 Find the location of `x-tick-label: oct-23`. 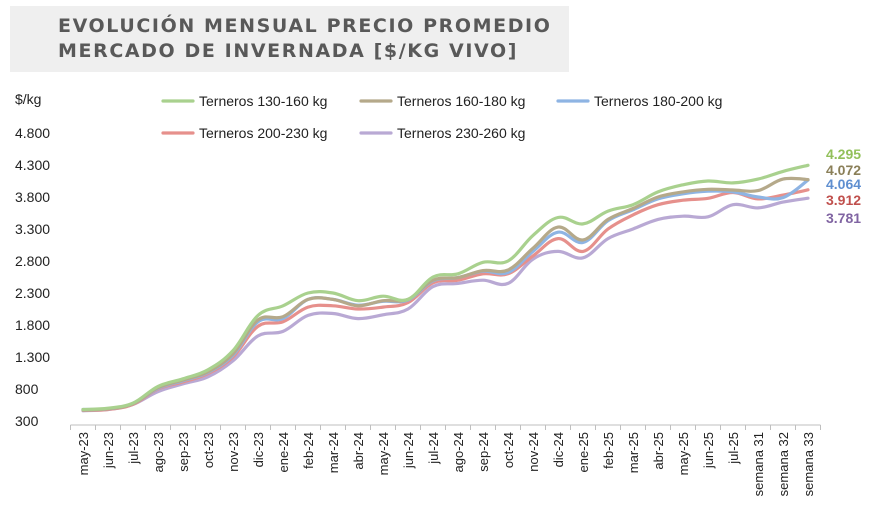

x-tick-label: oct-23 is located at coordinates (208, 450).